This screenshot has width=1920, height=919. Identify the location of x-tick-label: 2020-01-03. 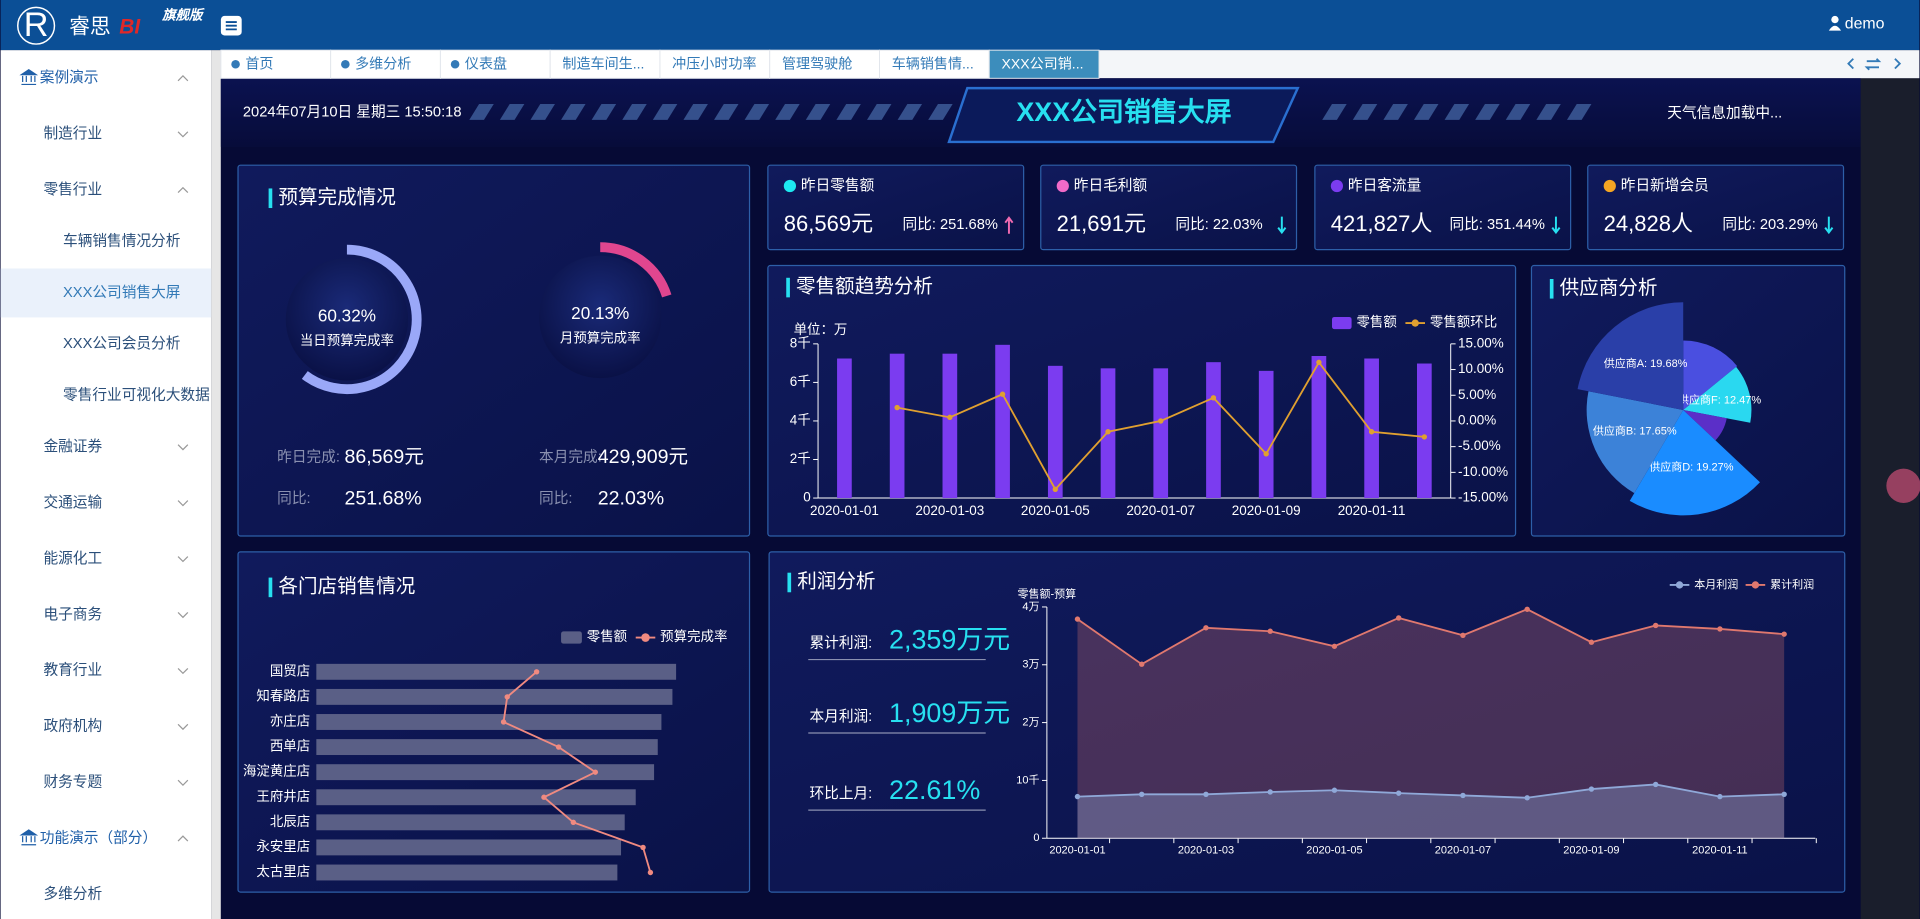
(1206, 850).